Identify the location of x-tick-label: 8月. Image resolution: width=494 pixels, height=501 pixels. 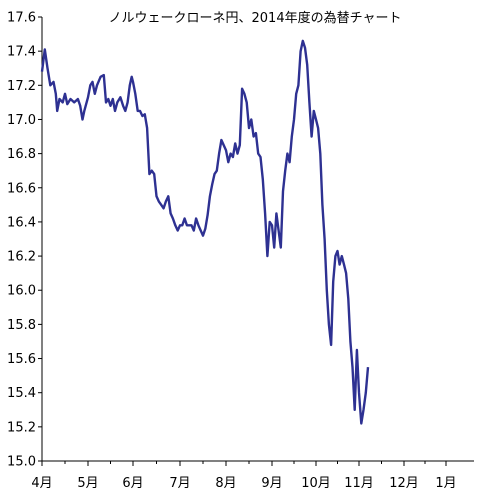
(225, 483).